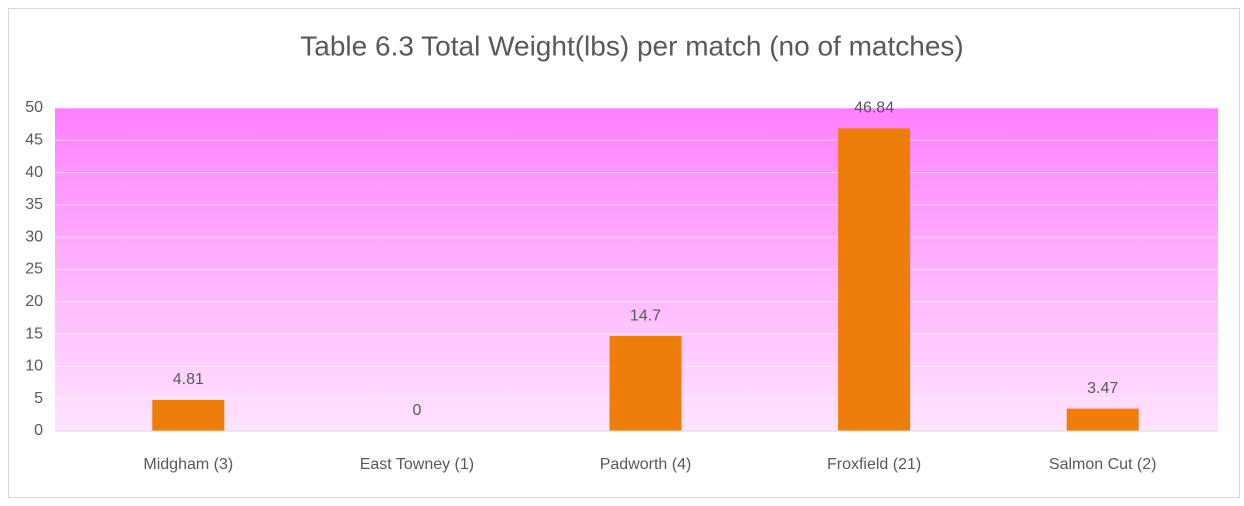  I want to click on y-tick-label: 30, so click(34, 236).